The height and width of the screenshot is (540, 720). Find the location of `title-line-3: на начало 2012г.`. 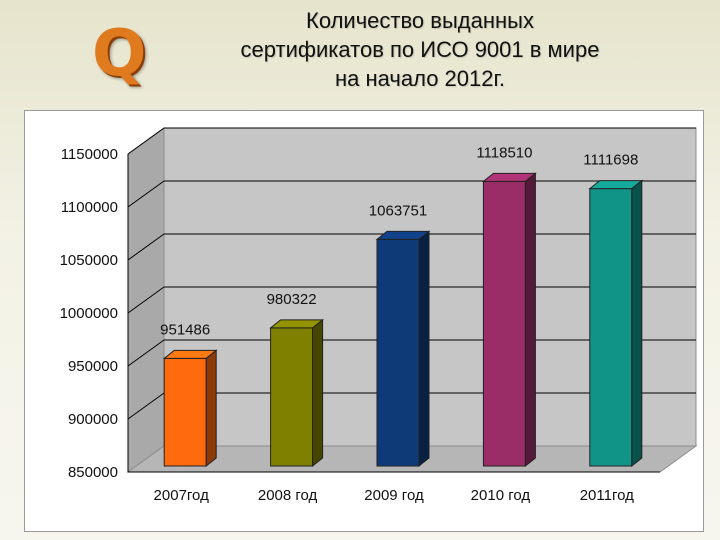

title-line-3: на начало 2012г. is located at coordinates (420, 78).